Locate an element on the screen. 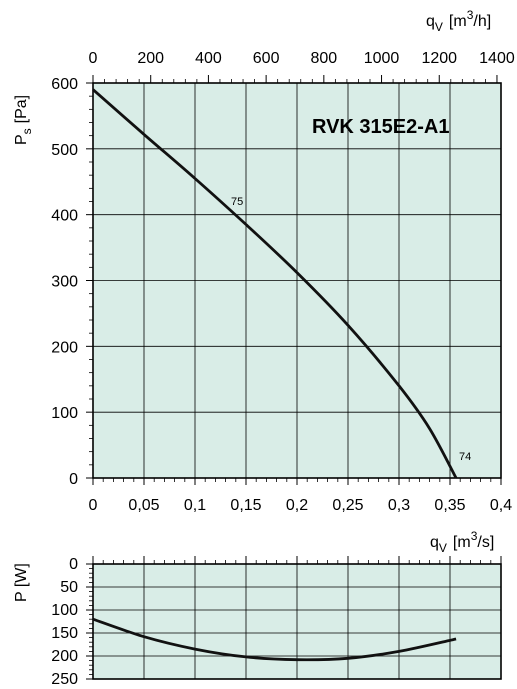 The image size is (517, 689). x-top-tick-label-3: 600 is located at coordinates (266, 58).